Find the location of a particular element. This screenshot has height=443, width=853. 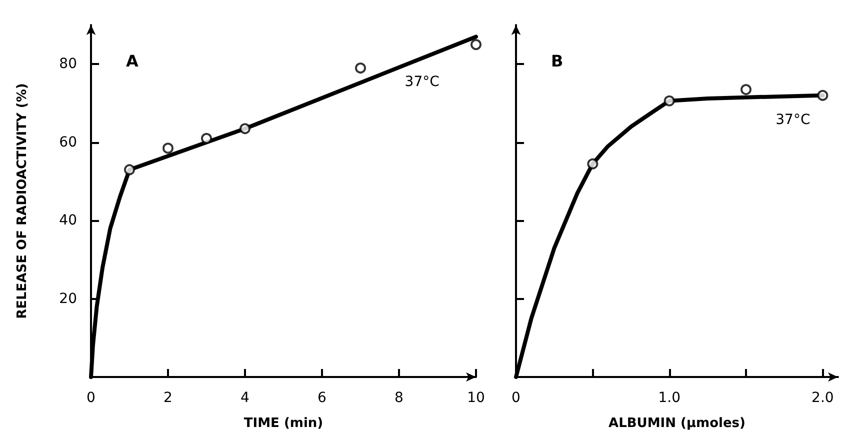

y-axis-title: RELEASE OF RADIOACTIVITY (%) is located at coordinates (22, 201).